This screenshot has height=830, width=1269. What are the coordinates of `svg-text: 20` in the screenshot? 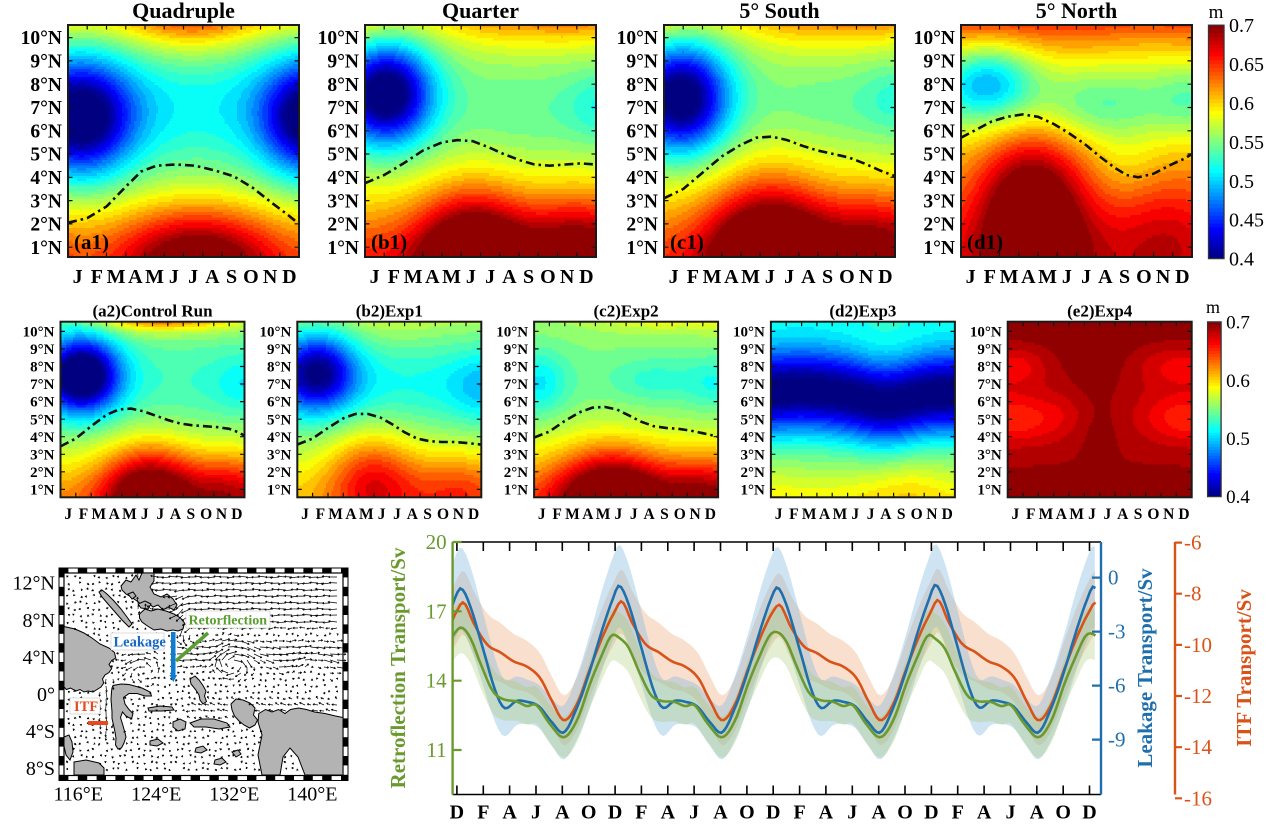 It's located at (436, 542).